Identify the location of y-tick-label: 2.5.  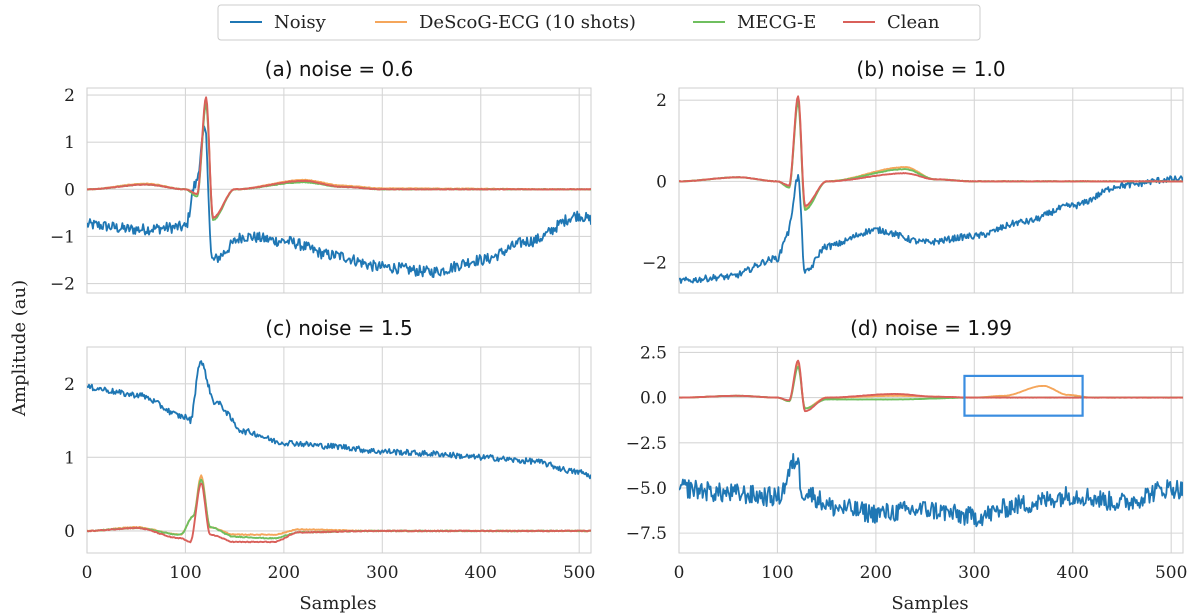
(653, 353).